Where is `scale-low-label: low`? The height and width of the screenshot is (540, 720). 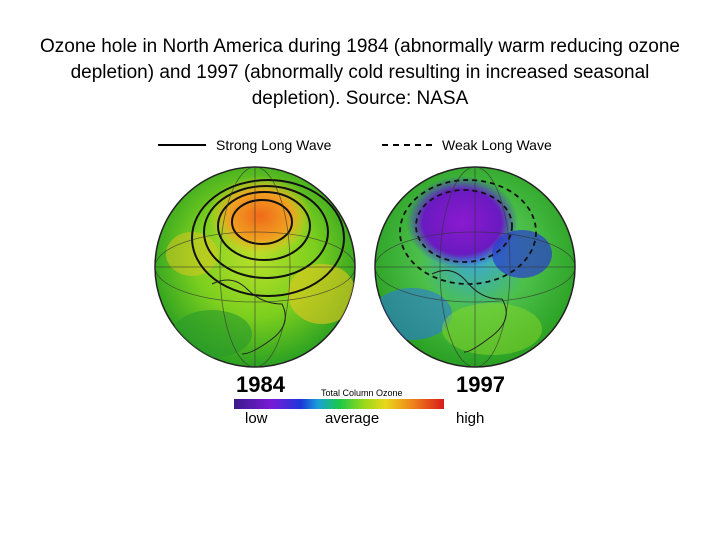
scale-low-label: low is located at coordinates (256, 418).